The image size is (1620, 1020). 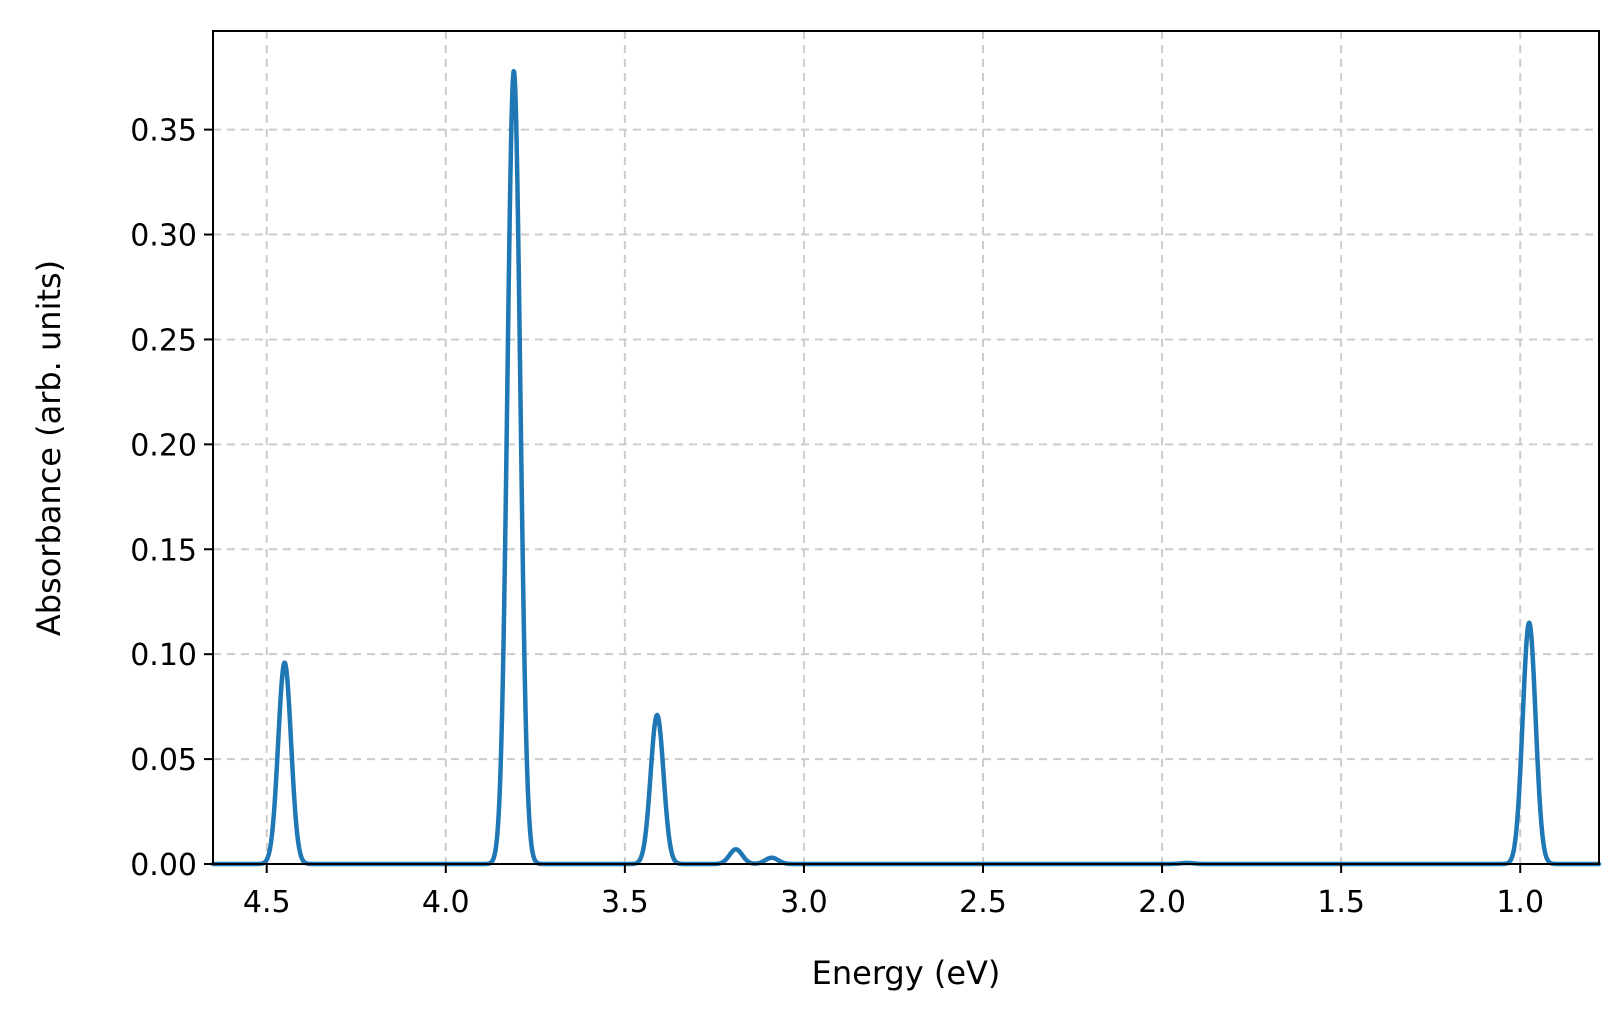 I want to click on y-tick-label: 0.15, so click(x=163, y=550).